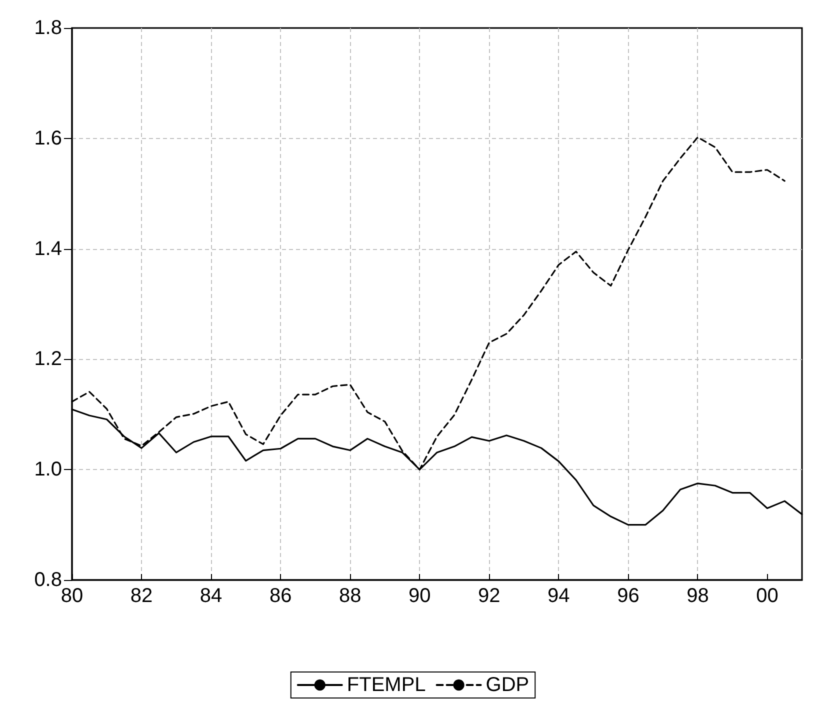 This screenshot has height=717, width=826. I want to click on x-tick-label: 80, so click(72, 596).